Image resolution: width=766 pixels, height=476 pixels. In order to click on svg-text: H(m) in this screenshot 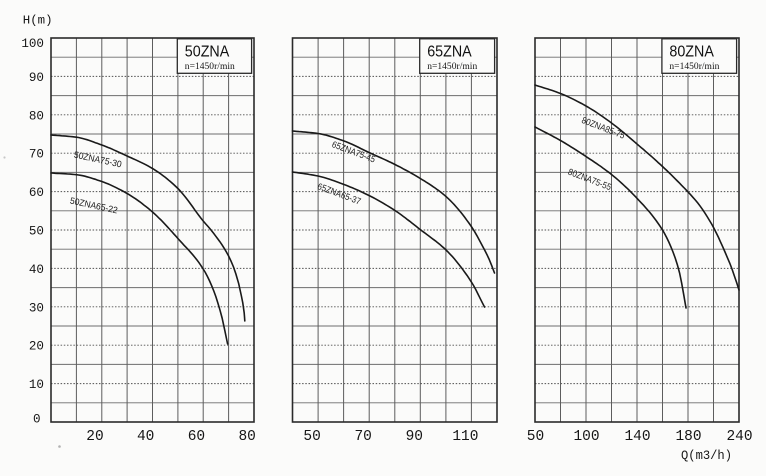, I will do `click(38, 21)`.